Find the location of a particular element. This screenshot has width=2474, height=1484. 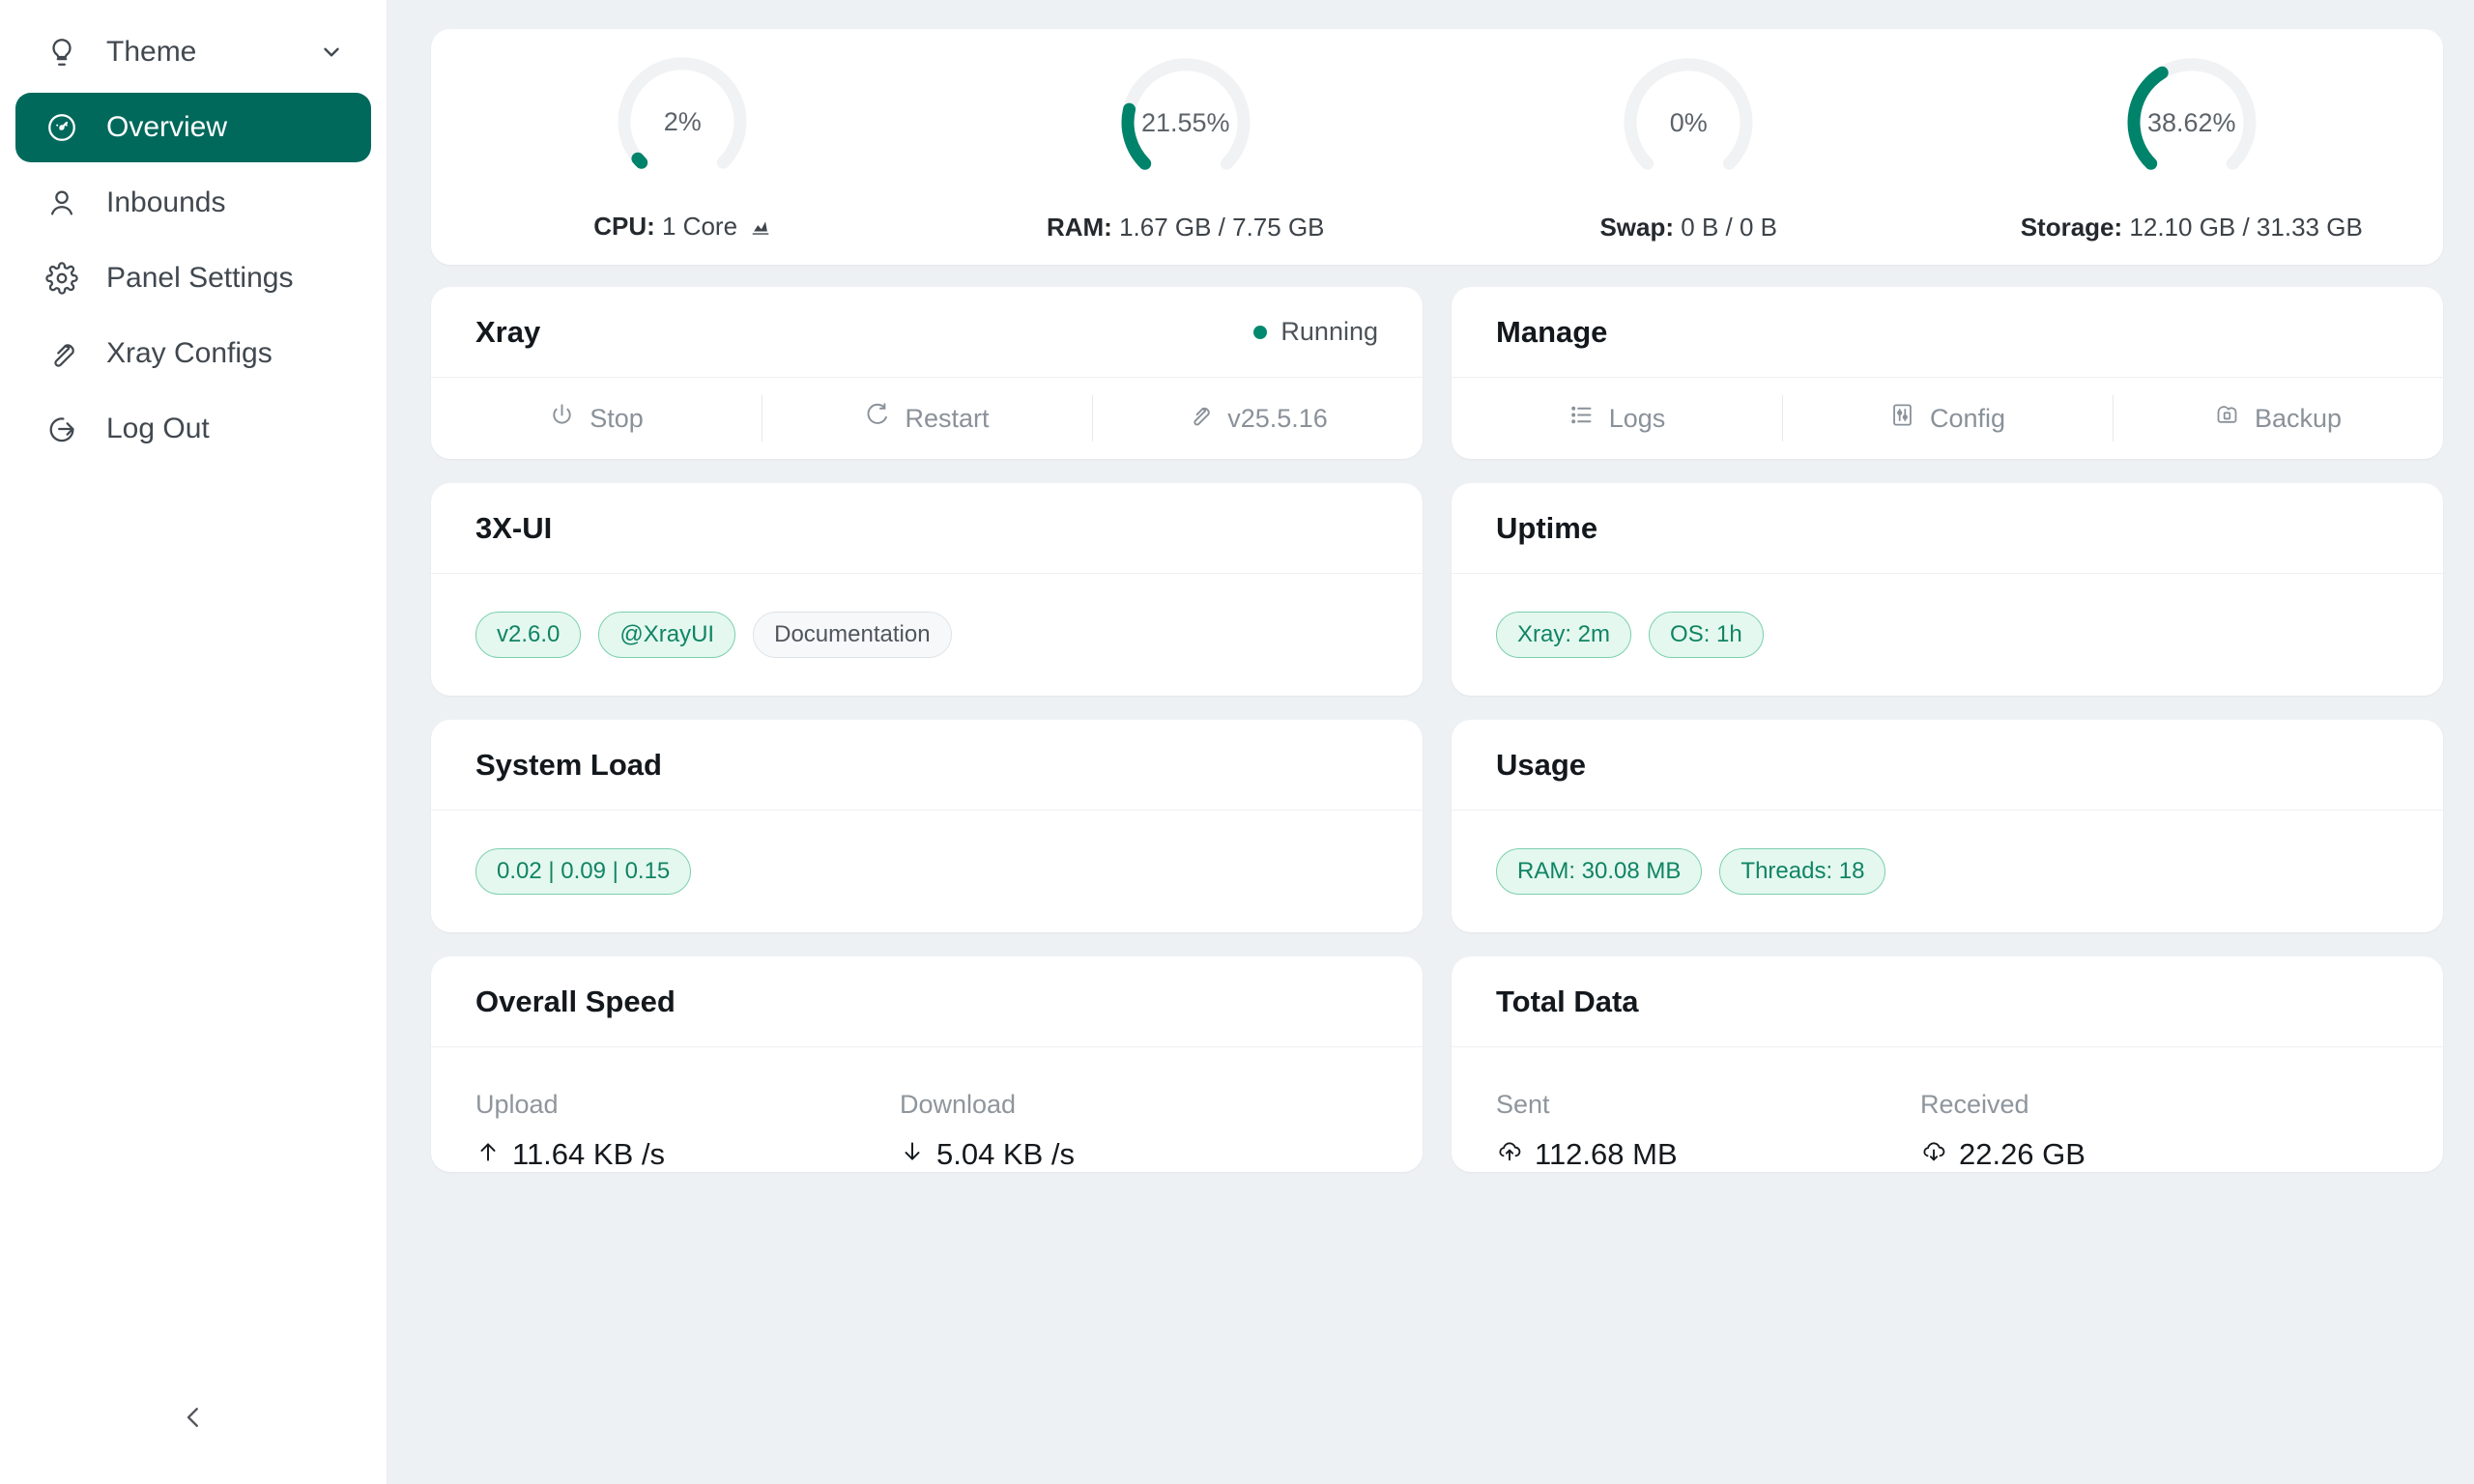

telegram-badge: @XrayUI is located at coordinates (667, 635).